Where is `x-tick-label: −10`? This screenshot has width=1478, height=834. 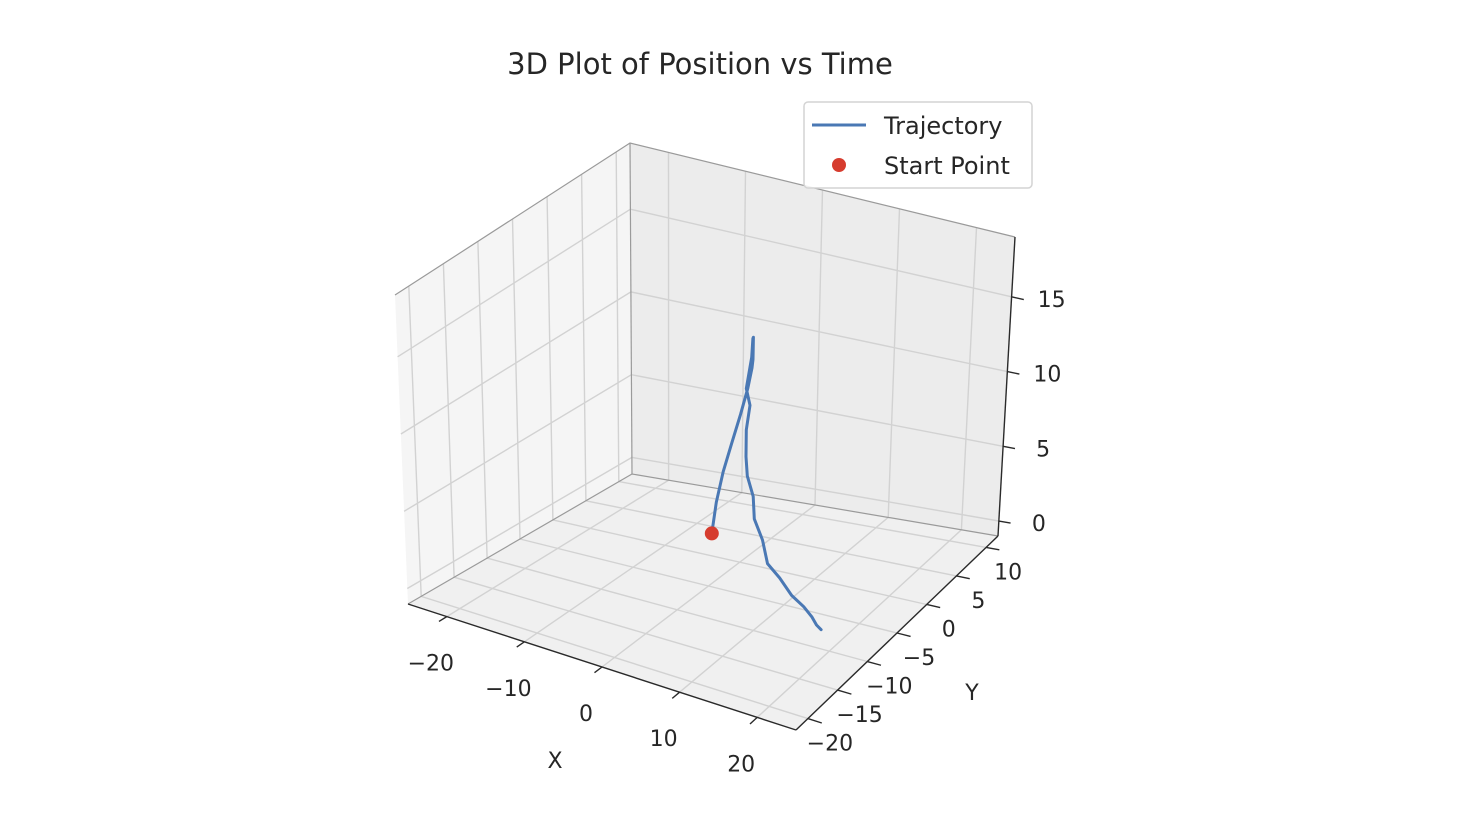 x-tick-label: −10 is located at coordinates (508, 689).